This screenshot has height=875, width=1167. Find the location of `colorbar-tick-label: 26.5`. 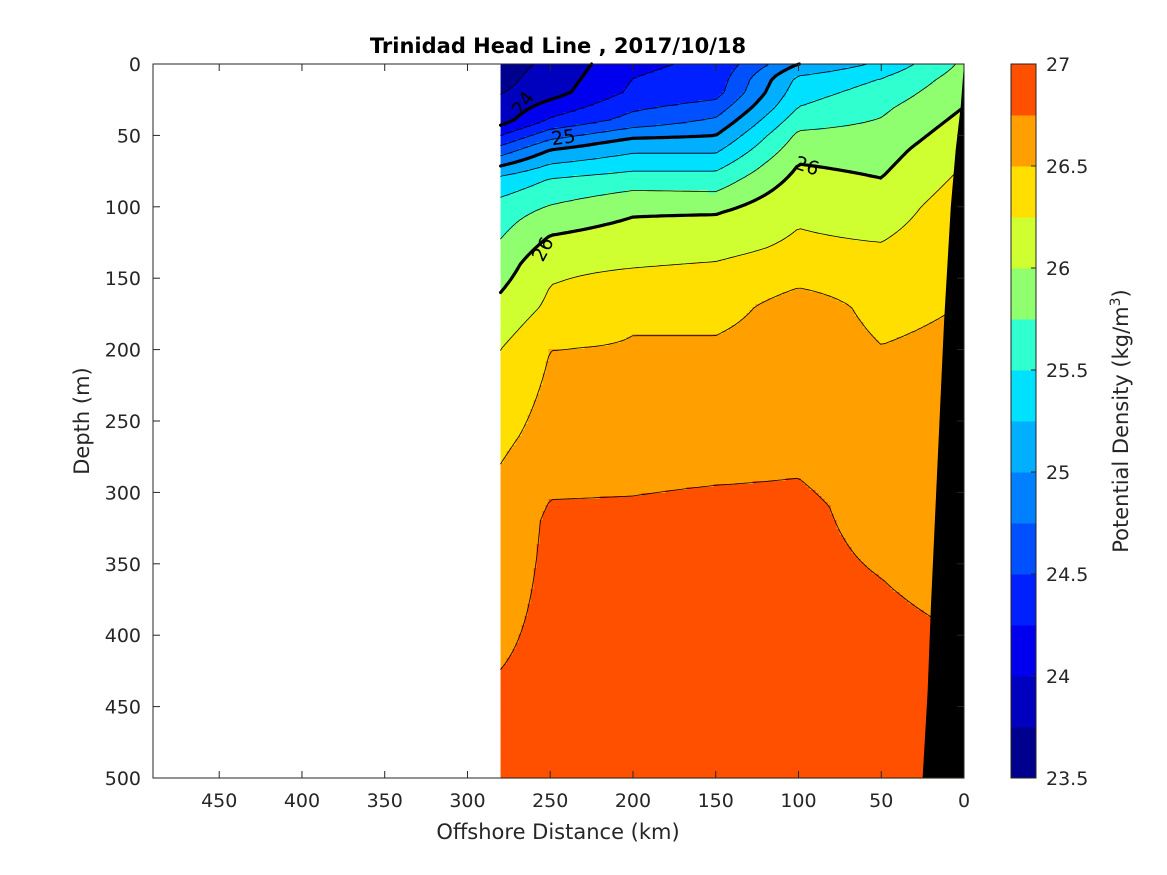

colorbar-tick-label: 26.5 is located at coordinates (1067, 167).